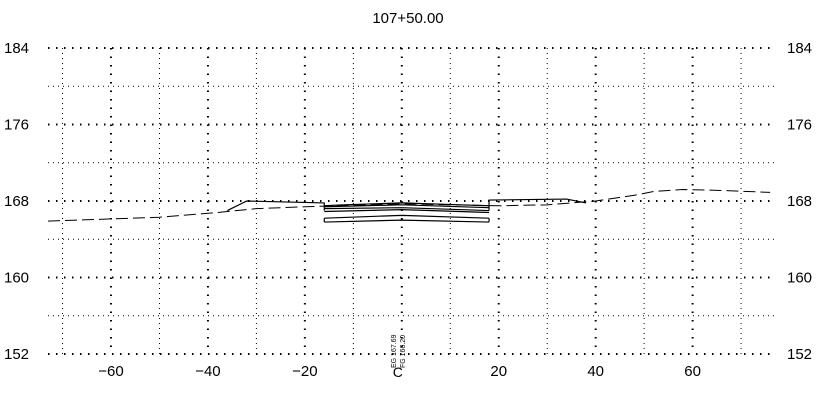  Describe the element at coordinates (16, 125) in the screenshot. I see `y-tick-label-left: 176` at that location.